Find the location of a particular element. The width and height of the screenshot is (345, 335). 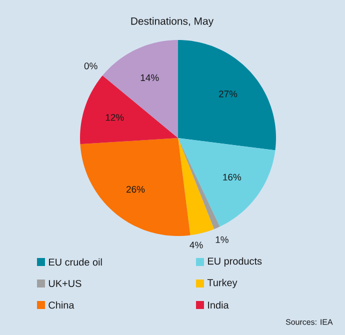

data-label: 26% is located at coordinates (135, 189).